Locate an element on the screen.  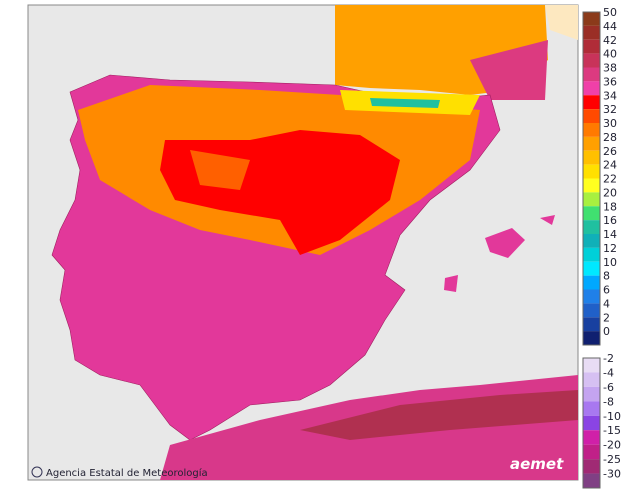
legend-label: -15 is located at coordinates (612, 430).